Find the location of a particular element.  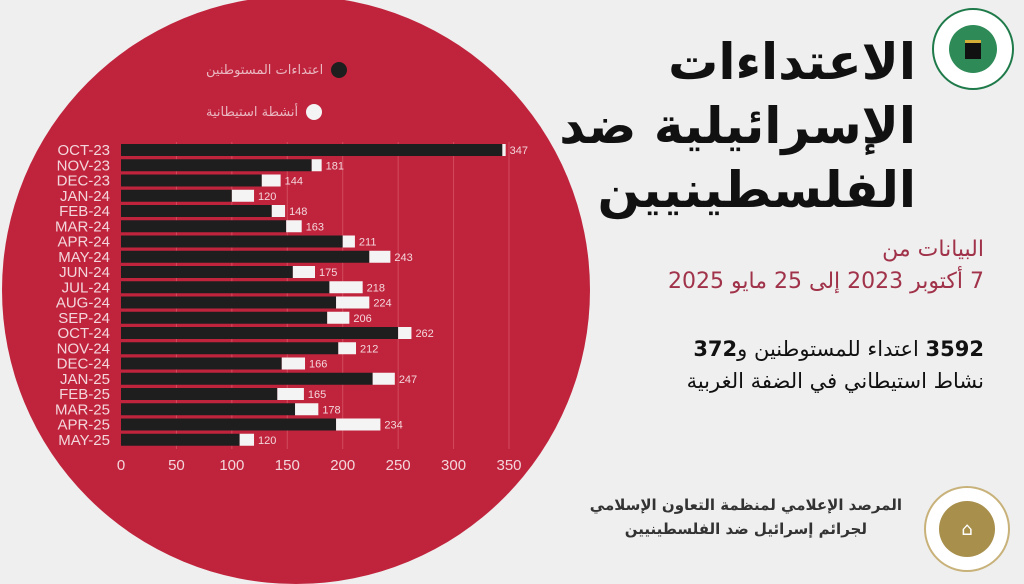

date-range-label: البيانات من is located at coordinates (933, 249).